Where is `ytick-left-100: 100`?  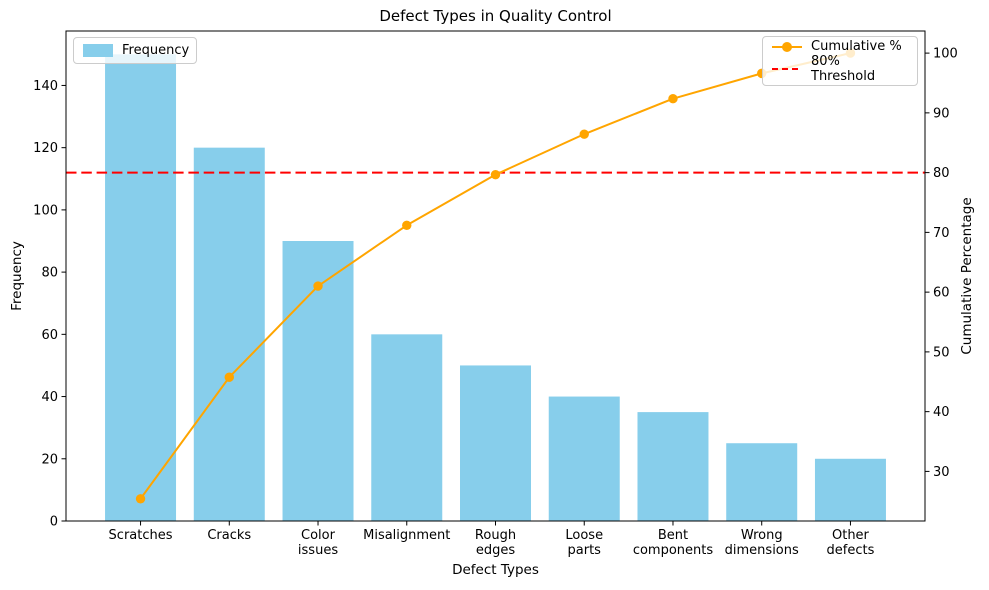 ytick-left-100: 100 is located at coordinates (45, 210).